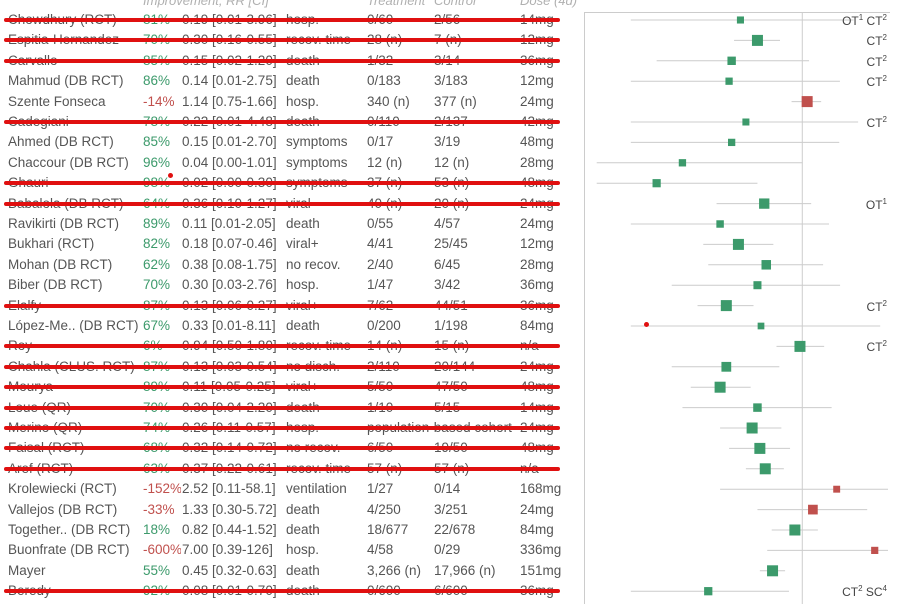  I want to click on rr-ci-value: 0.45 [0.32-0.63], so click(229, 570).